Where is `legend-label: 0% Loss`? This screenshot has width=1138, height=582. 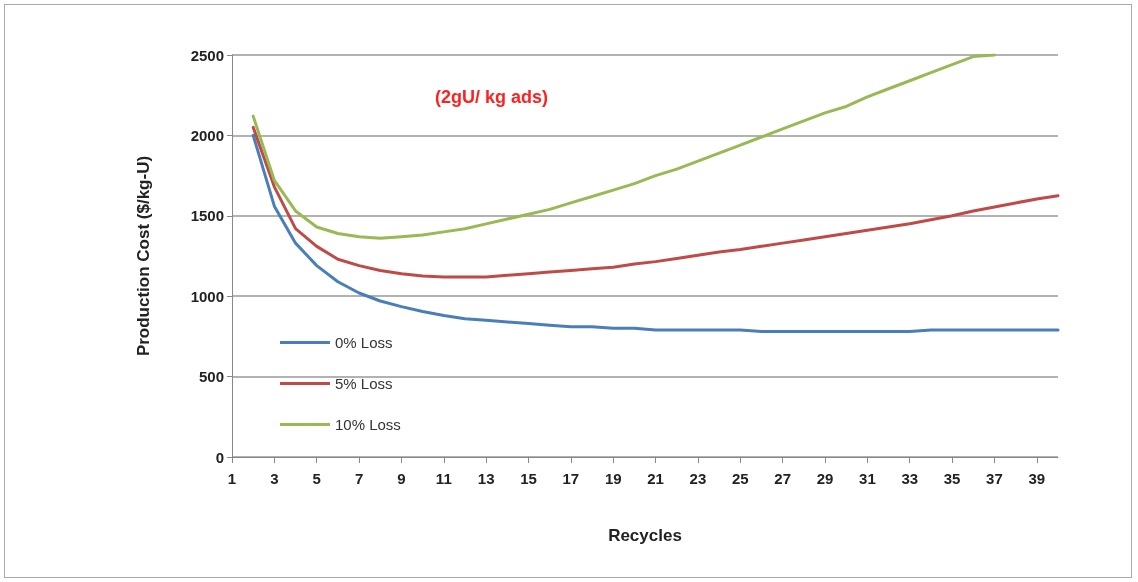 legend-label: 0% Loss is located at coordinates (364, 342).